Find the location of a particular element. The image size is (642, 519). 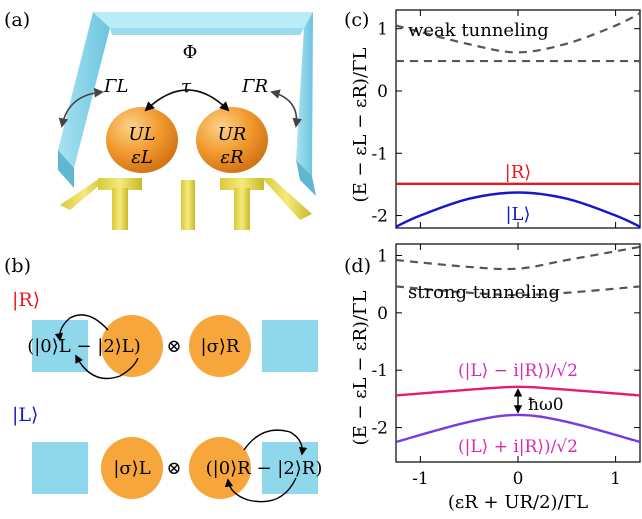

dot-left-L is located at coordinates (132, 468).